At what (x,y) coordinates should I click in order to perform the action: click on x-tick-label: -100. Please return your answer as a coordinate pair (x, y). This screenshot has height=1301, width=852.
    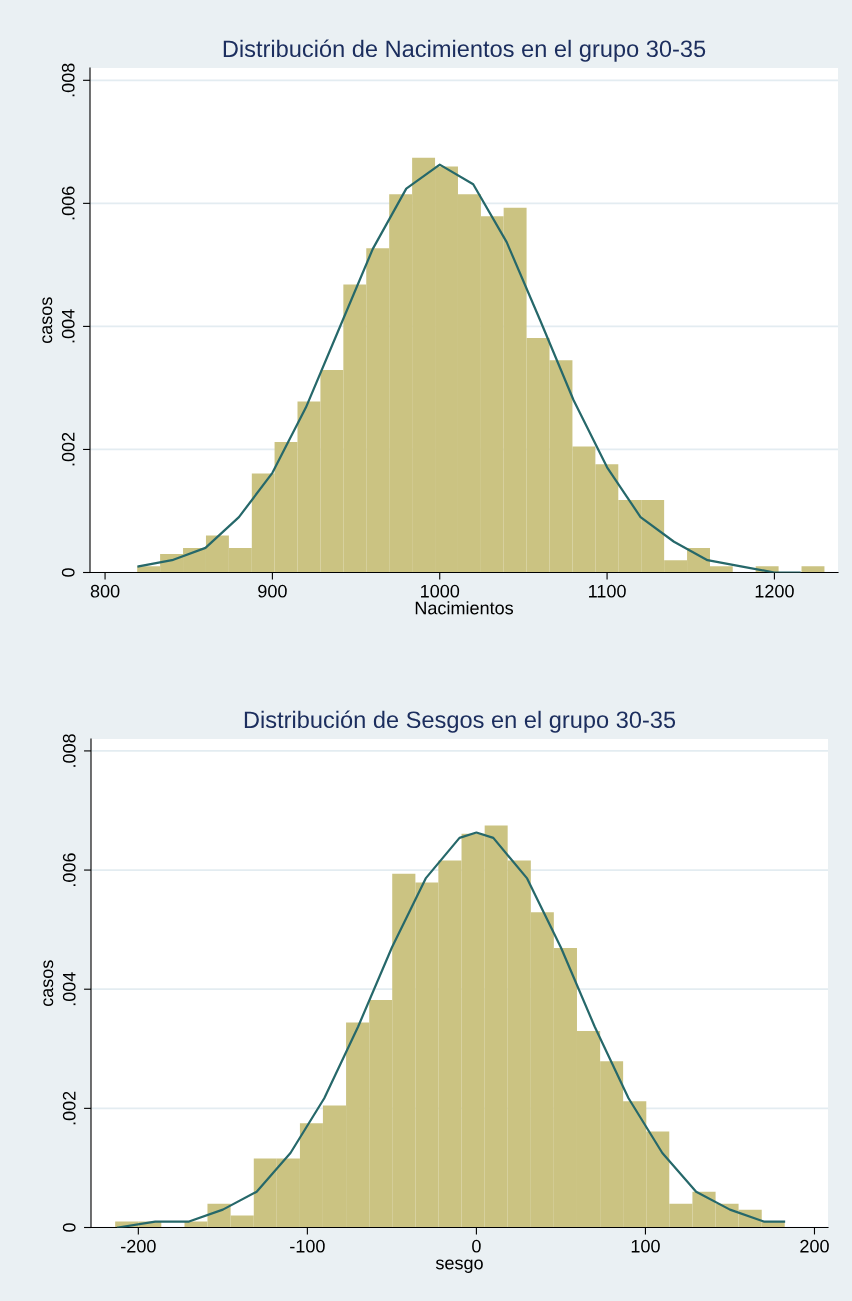
    Looking at the image, I should click on (307, 1246).